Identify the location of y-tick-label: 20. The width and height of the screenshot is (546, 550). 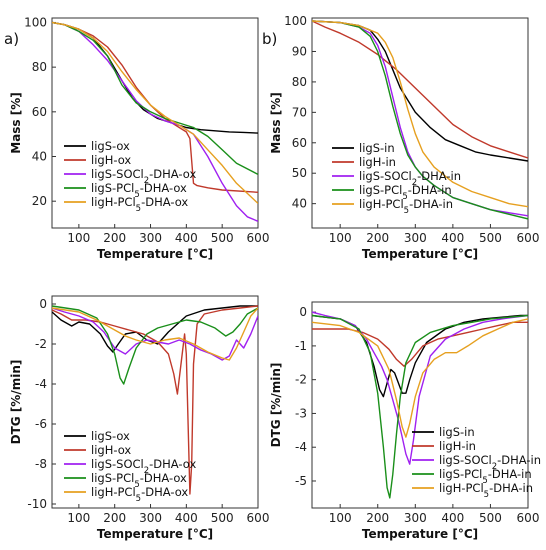
(39, 201).